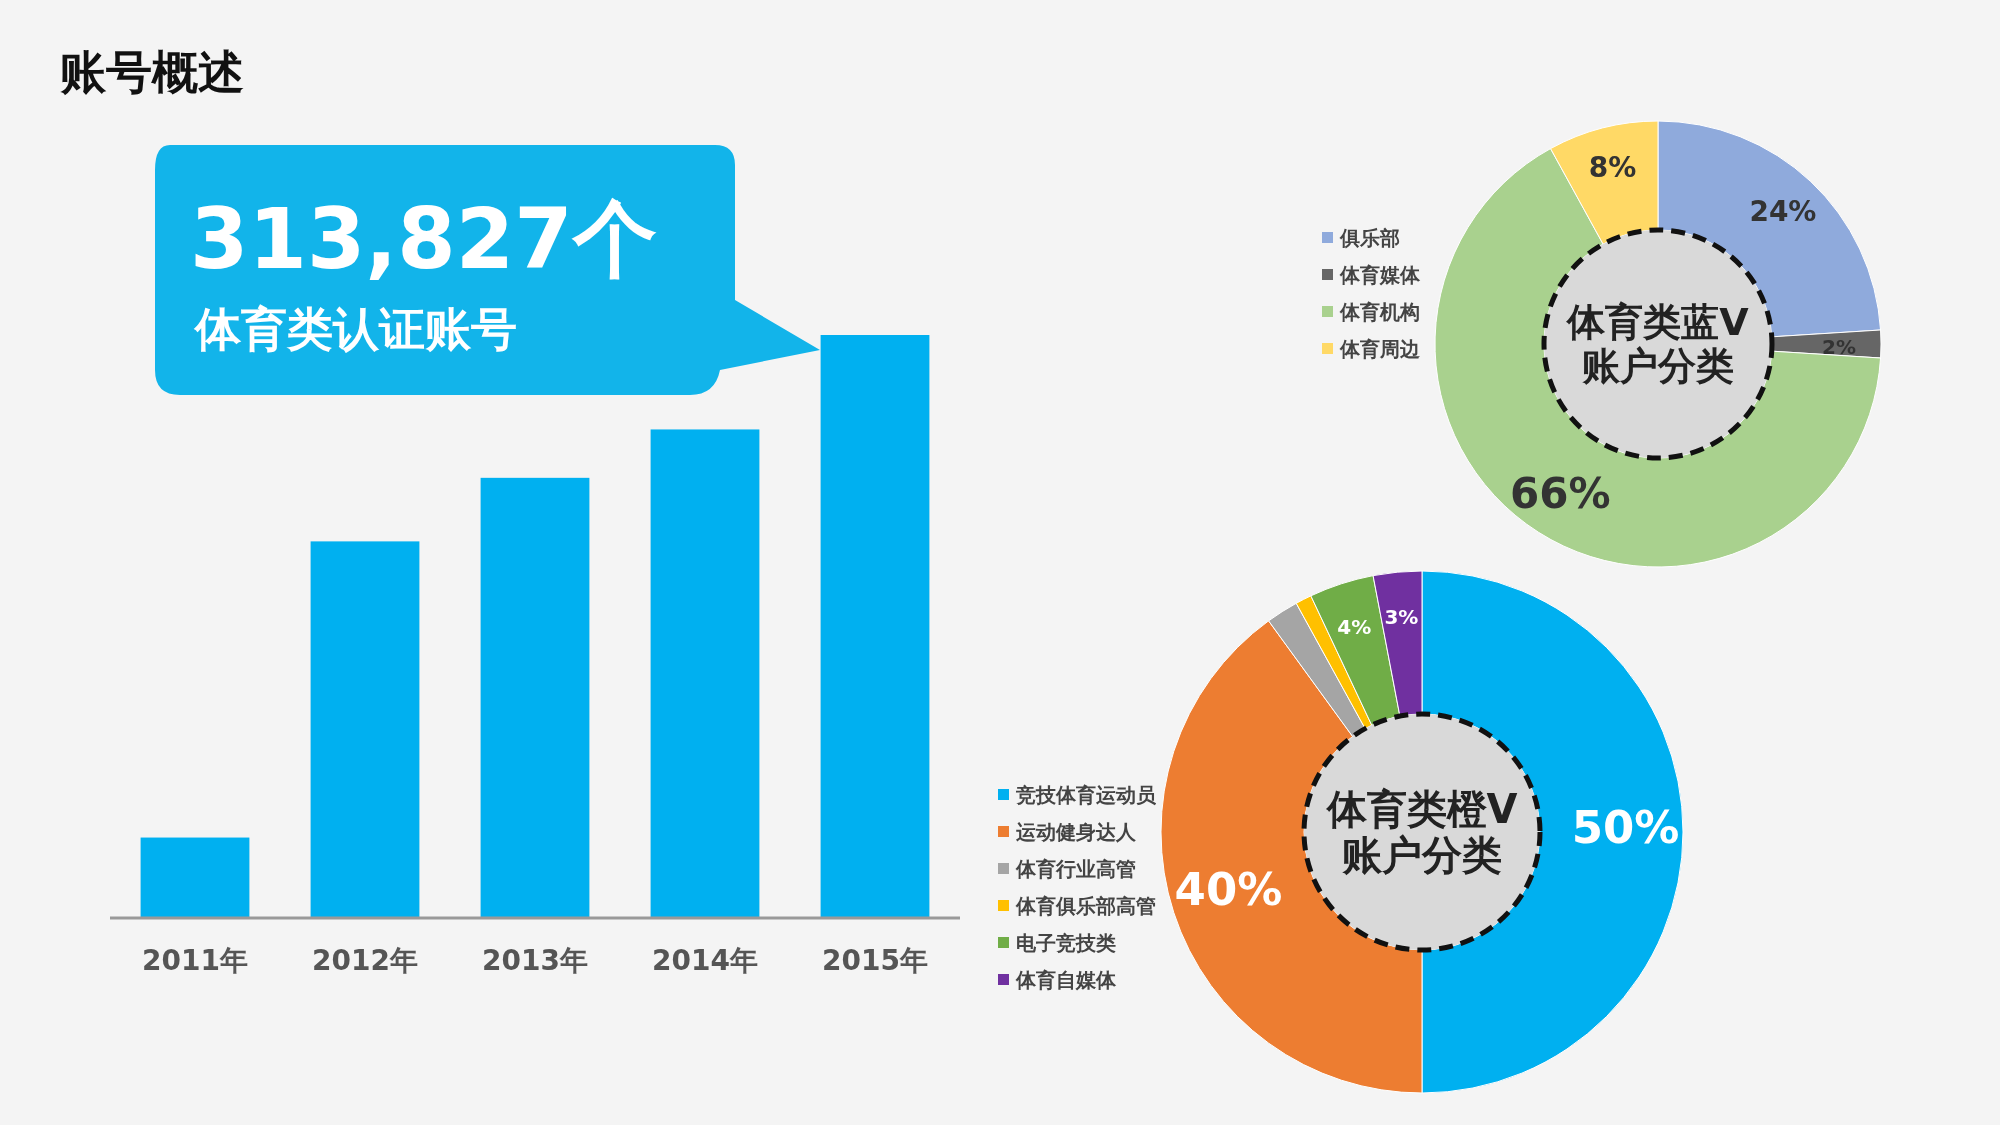 This screenshot has width=2000, height=1125. I want to click on legend-label: 竞技体育运动员, so click(1086, 795).